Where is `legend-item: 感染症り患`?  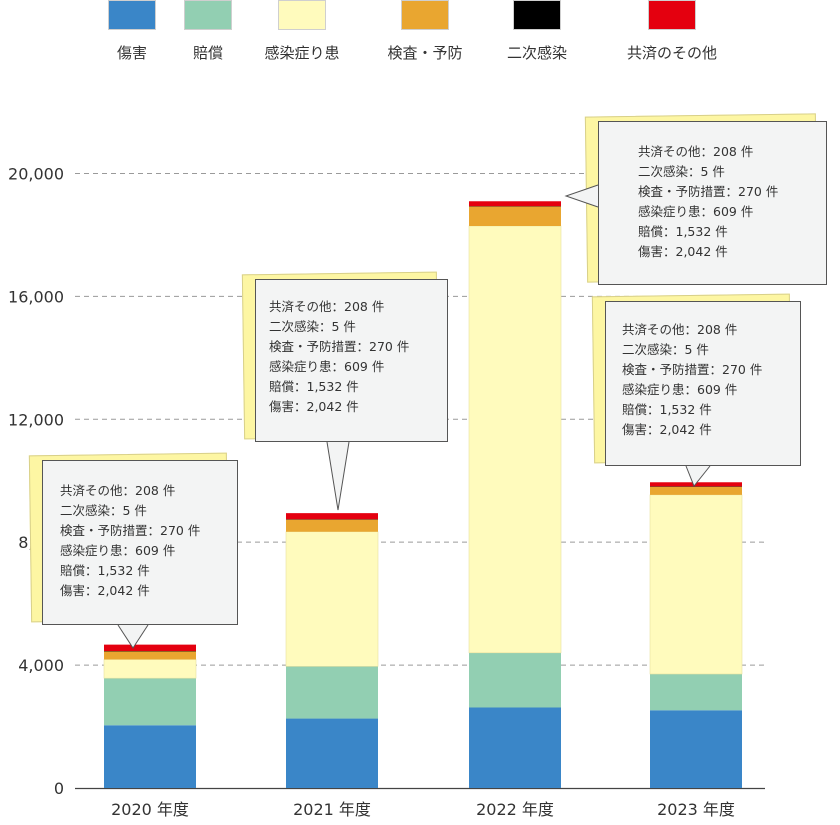 legend-item: 感染症り患 is located at coordinates (302, 31).